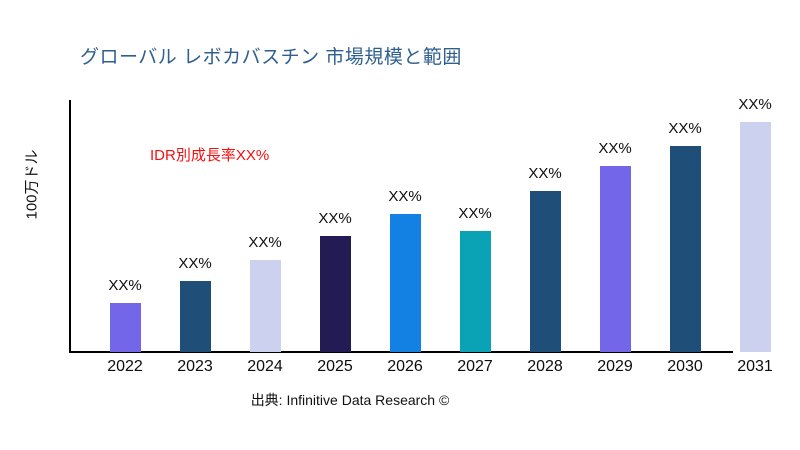  I want to click on value-label-2029: XX%, so click(615, 148).